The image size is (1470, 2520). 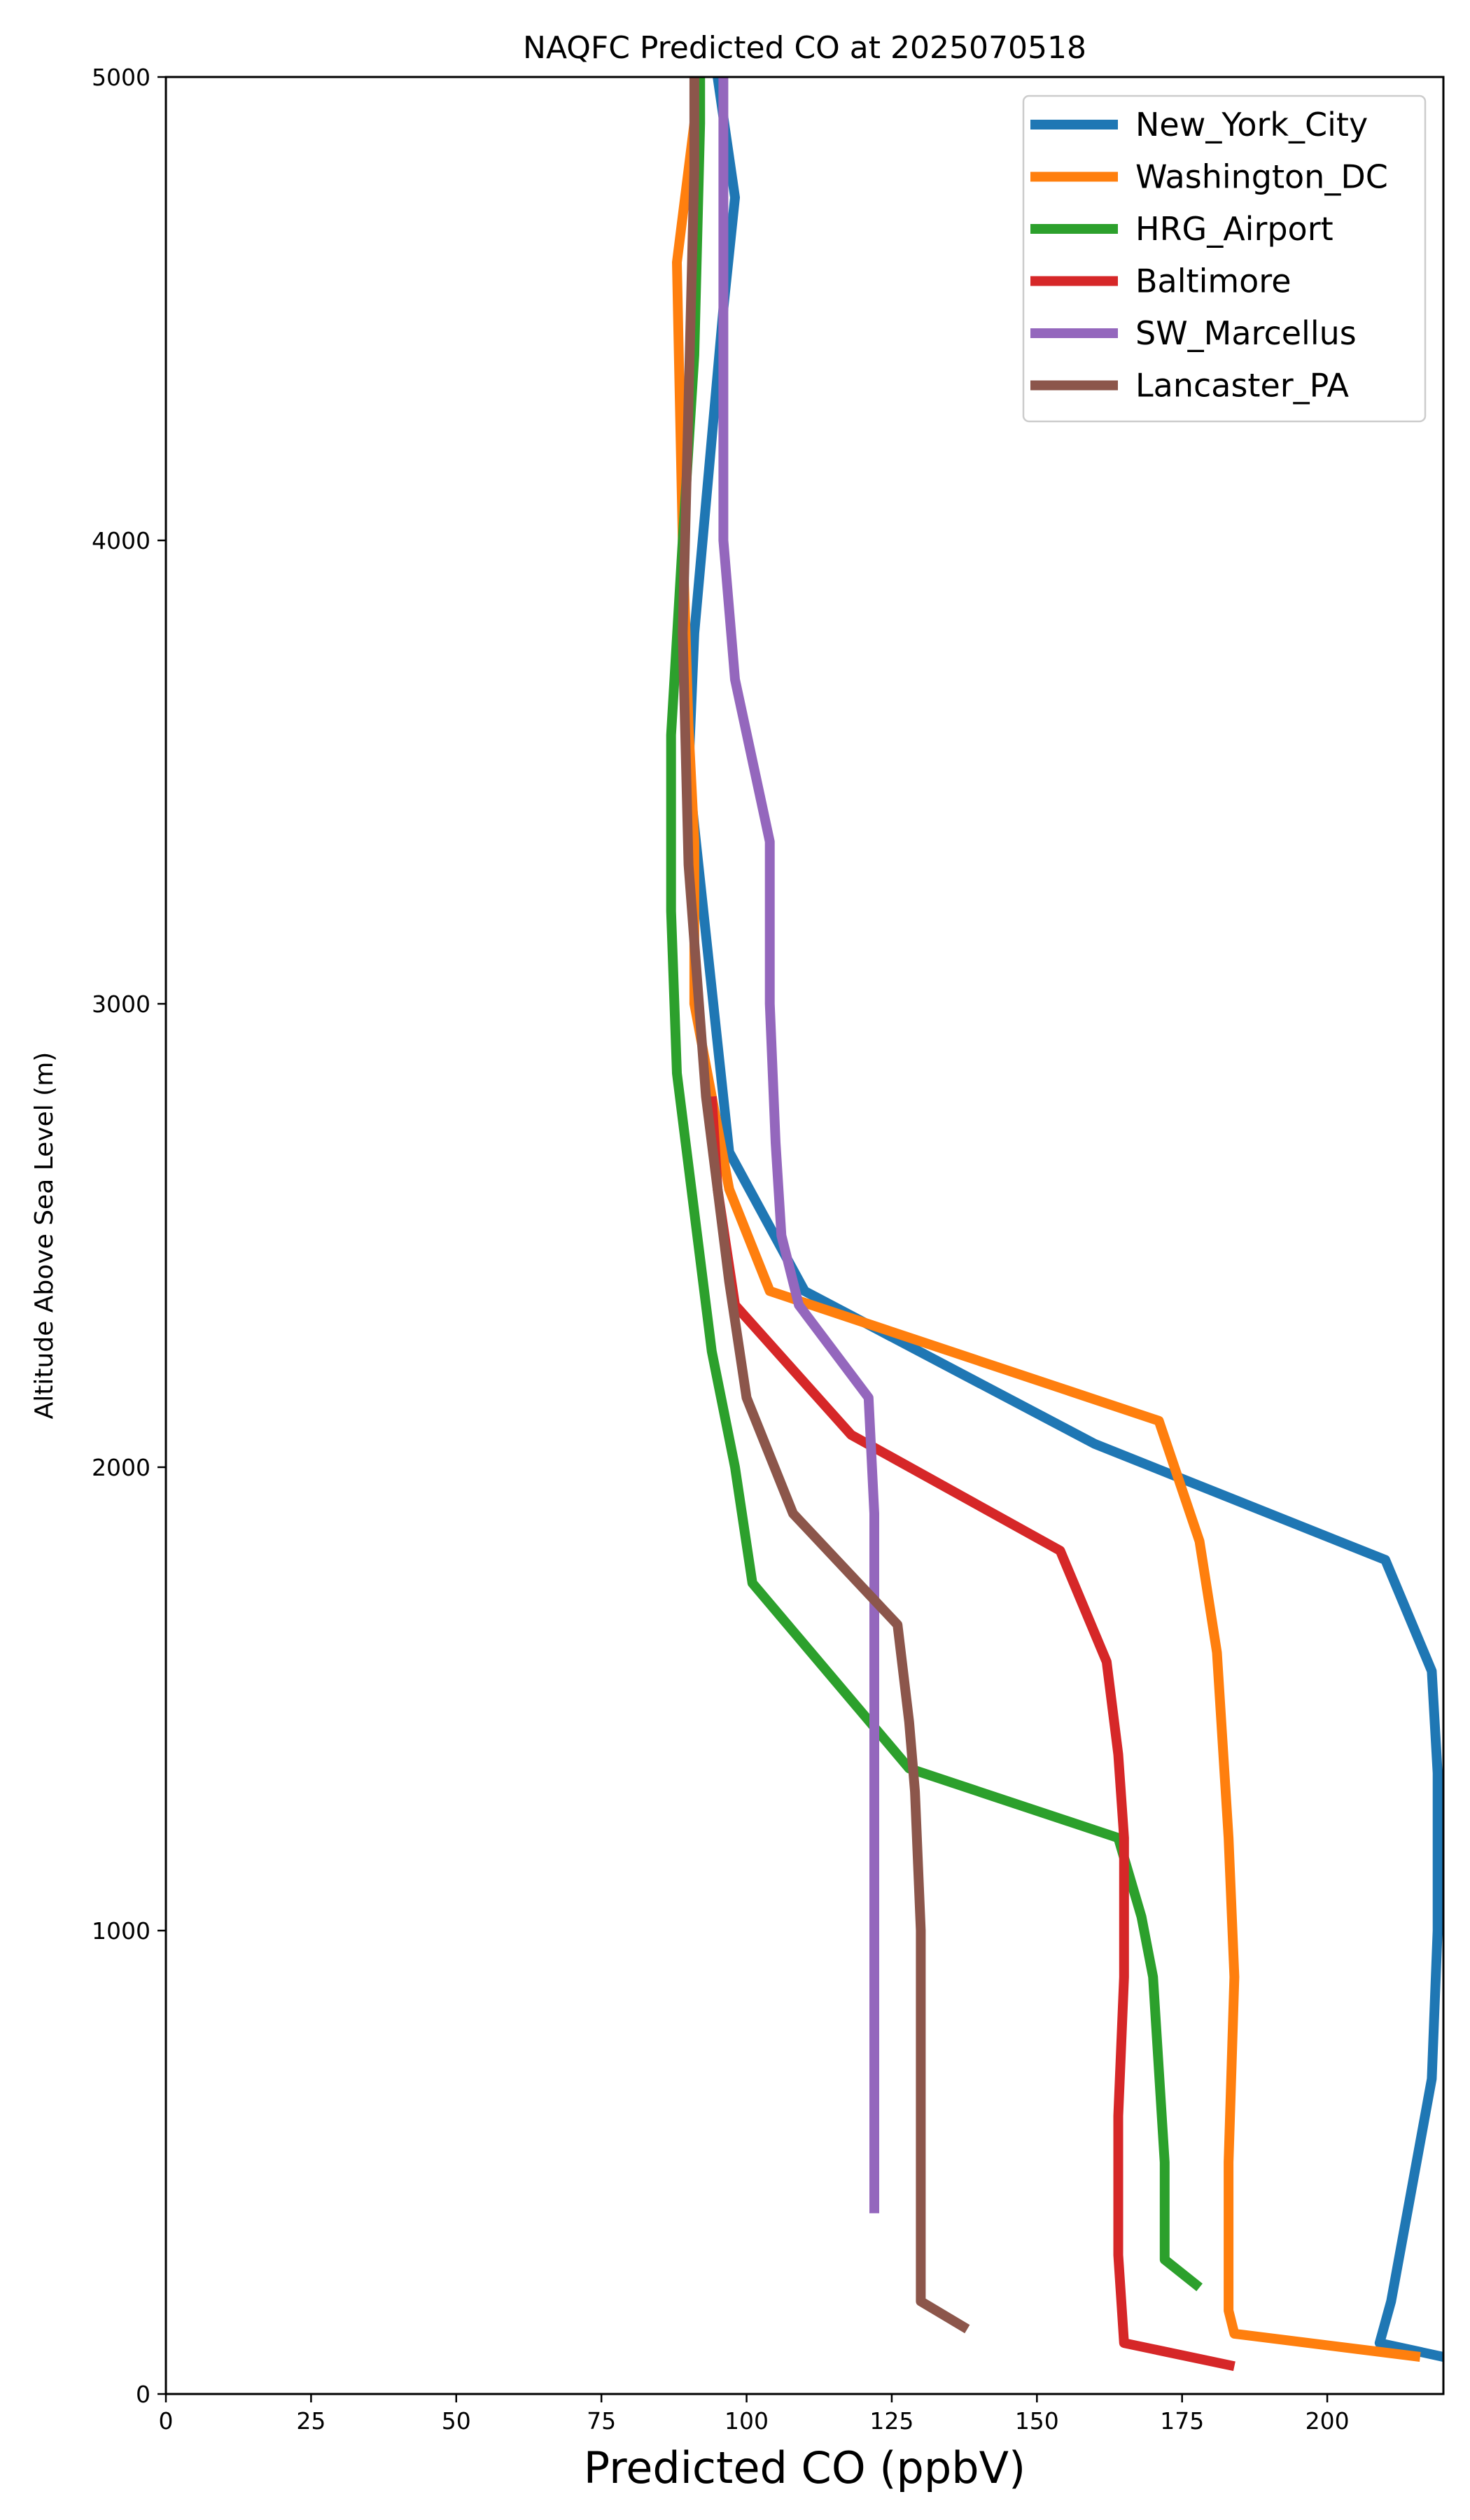 I want to click on x-tick-label: 200, so click(x=1328, y=2421).